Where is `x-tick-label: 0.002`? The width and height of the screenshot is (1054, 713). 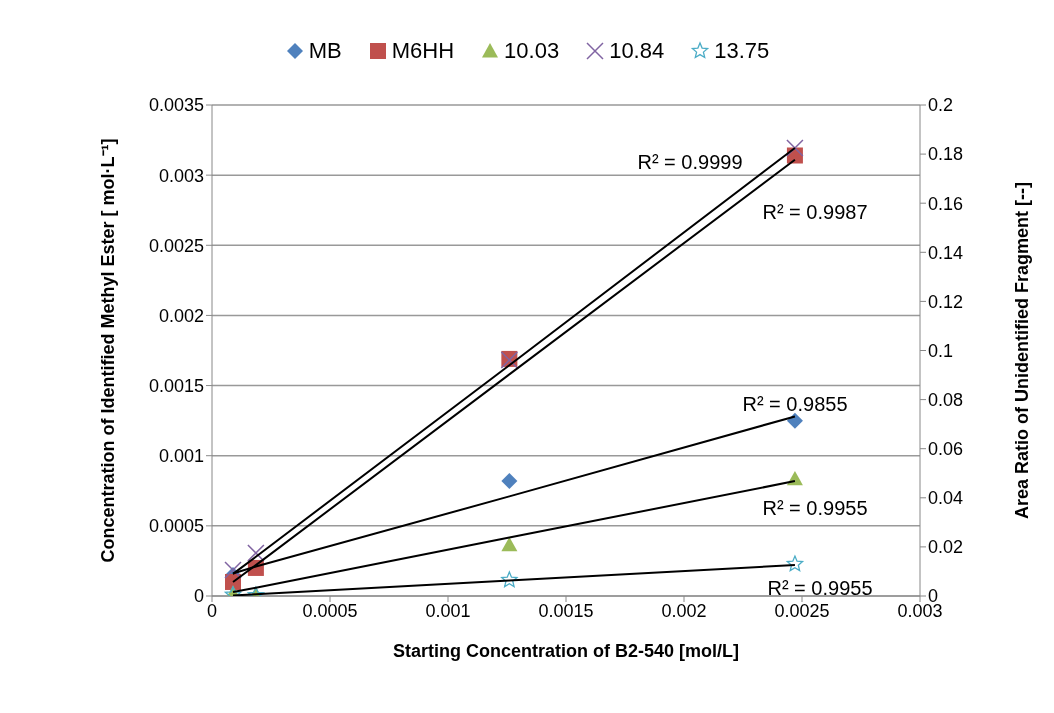
x-tick-label: 0.002 is located at coordinates (684, 610).